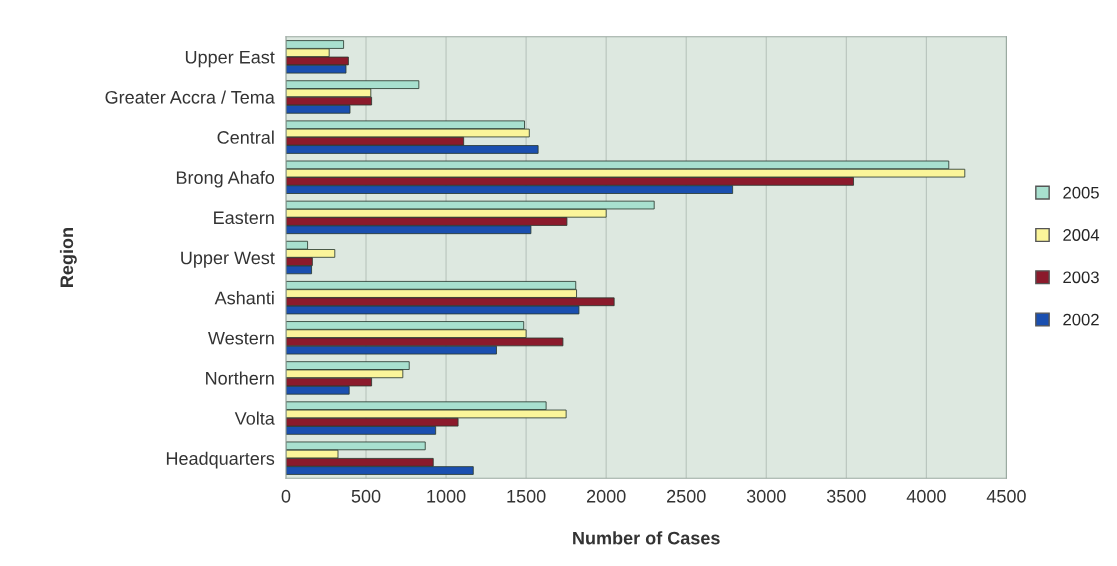 Image resolution: width=1117 pixels, height=566 pixels. What do you see at coordinates (286, 496) in the screenshot?
I see `x-tick-label: 0` at bounding box center [286, 496].